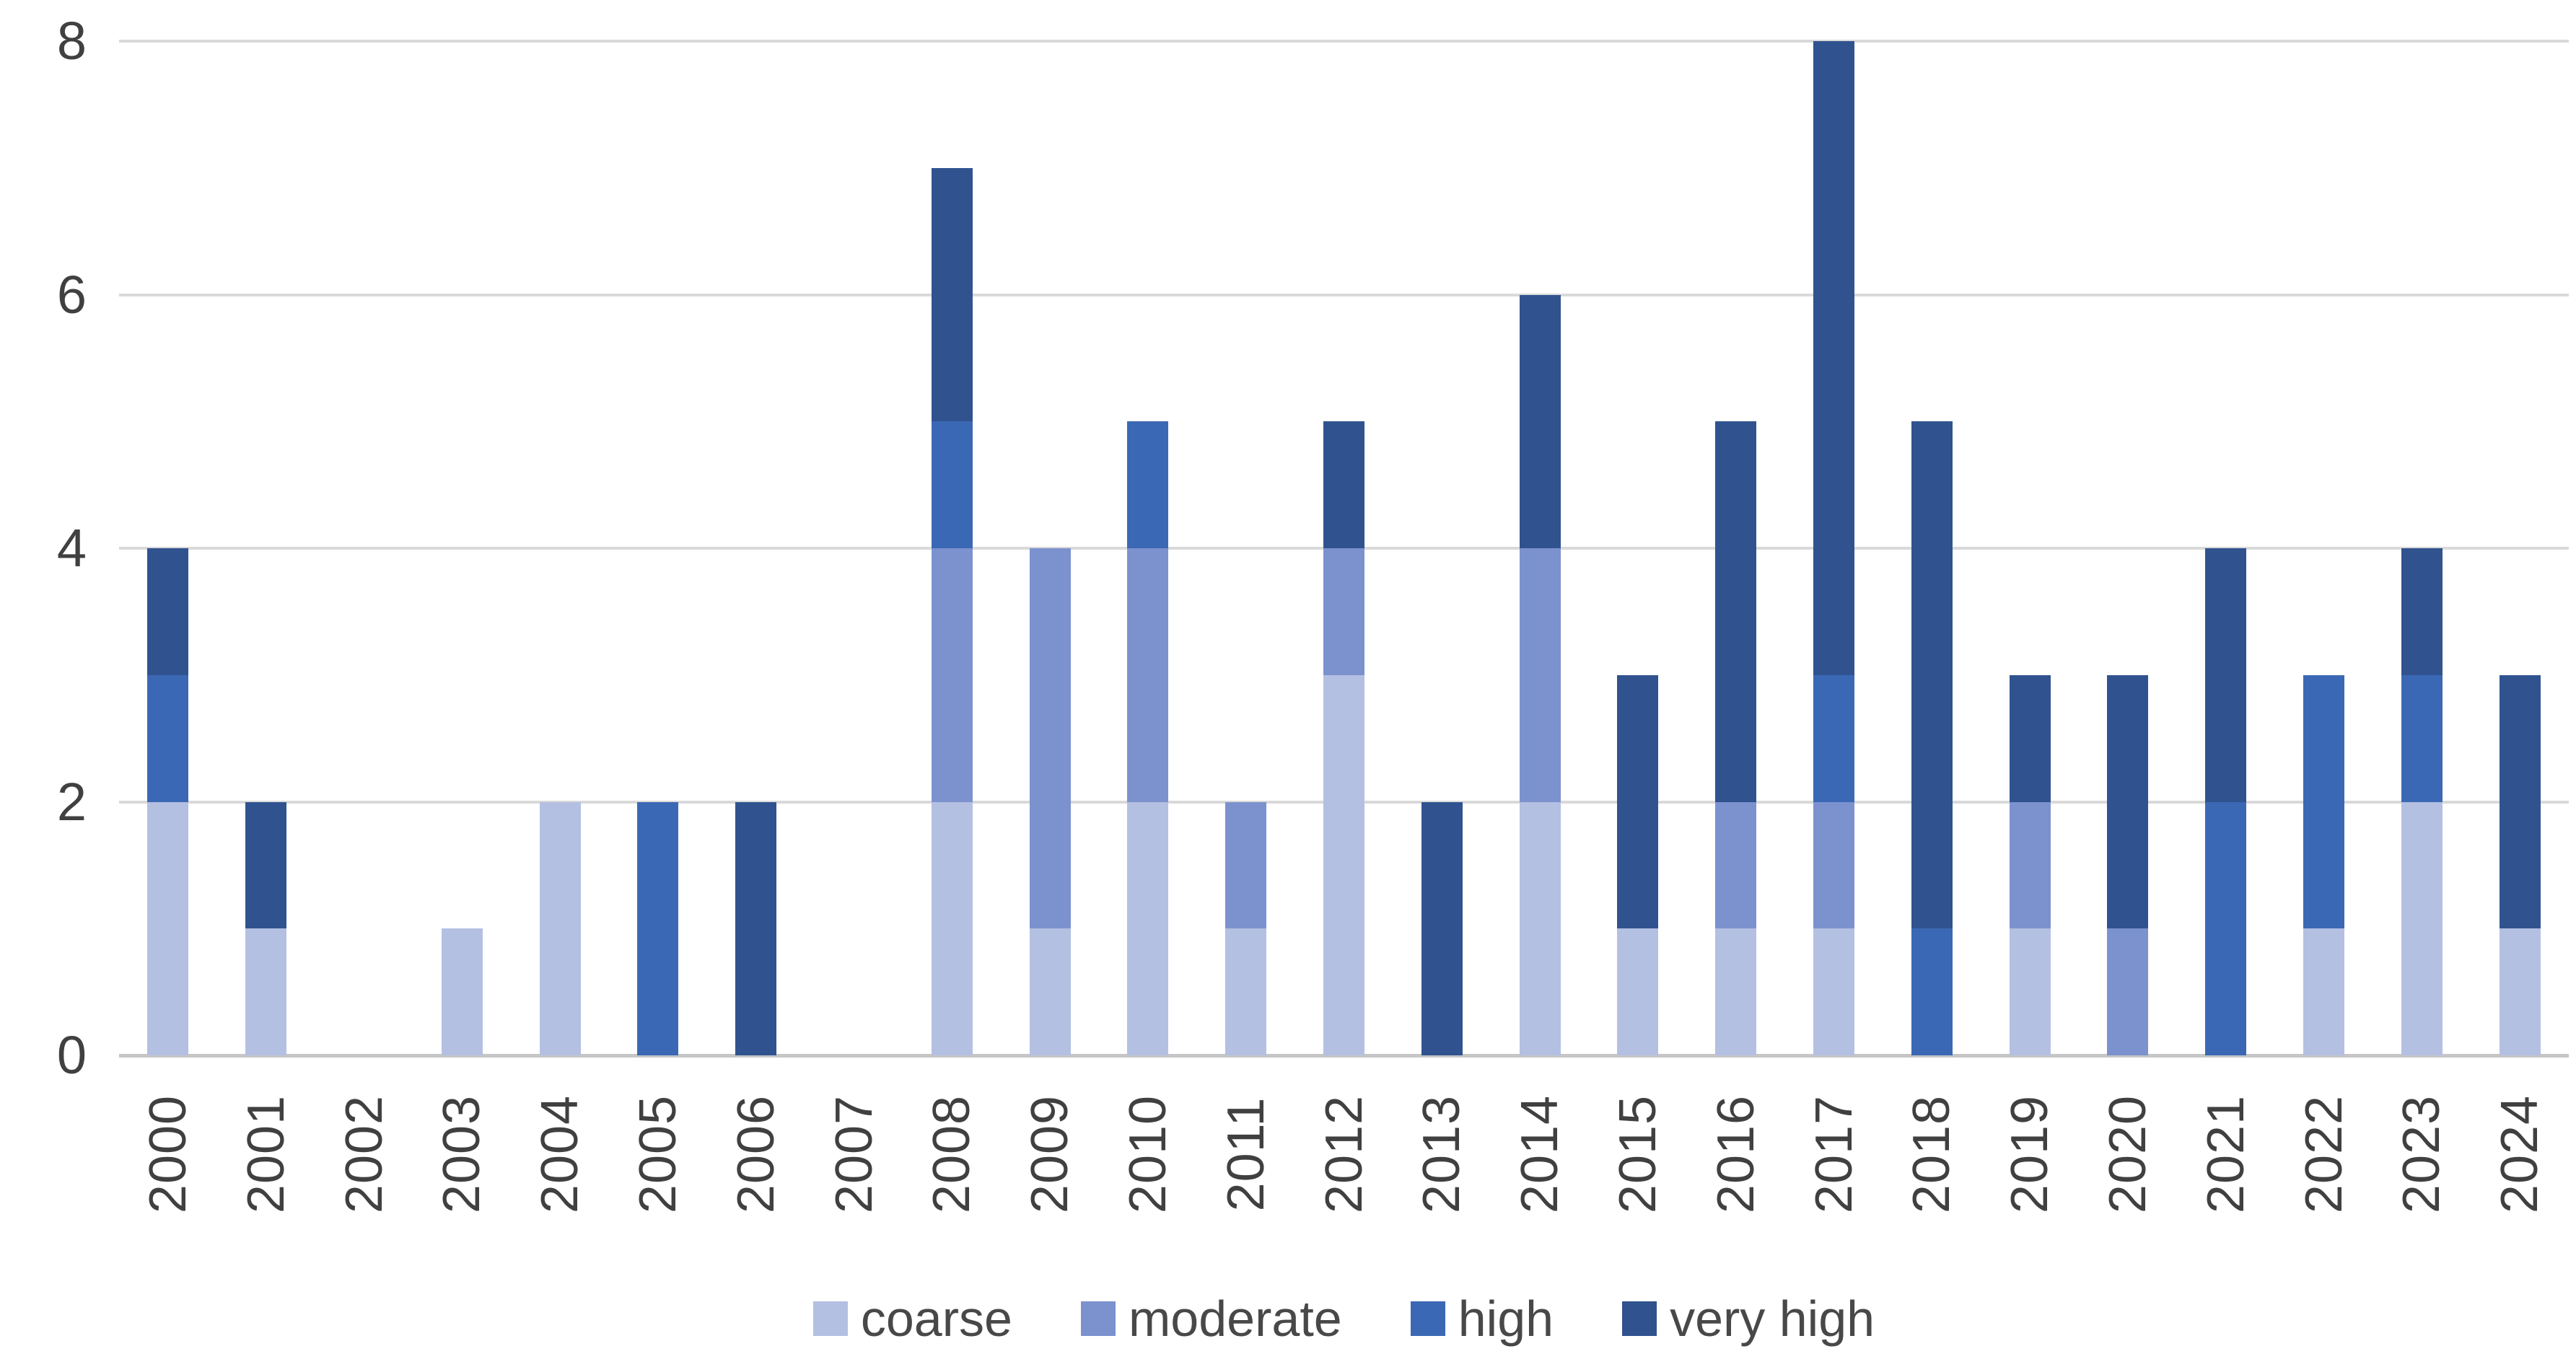  Describe the element at coordinates (1343, 612) in the screenshot. I see `bar-segment-moderate-2012` at that location.